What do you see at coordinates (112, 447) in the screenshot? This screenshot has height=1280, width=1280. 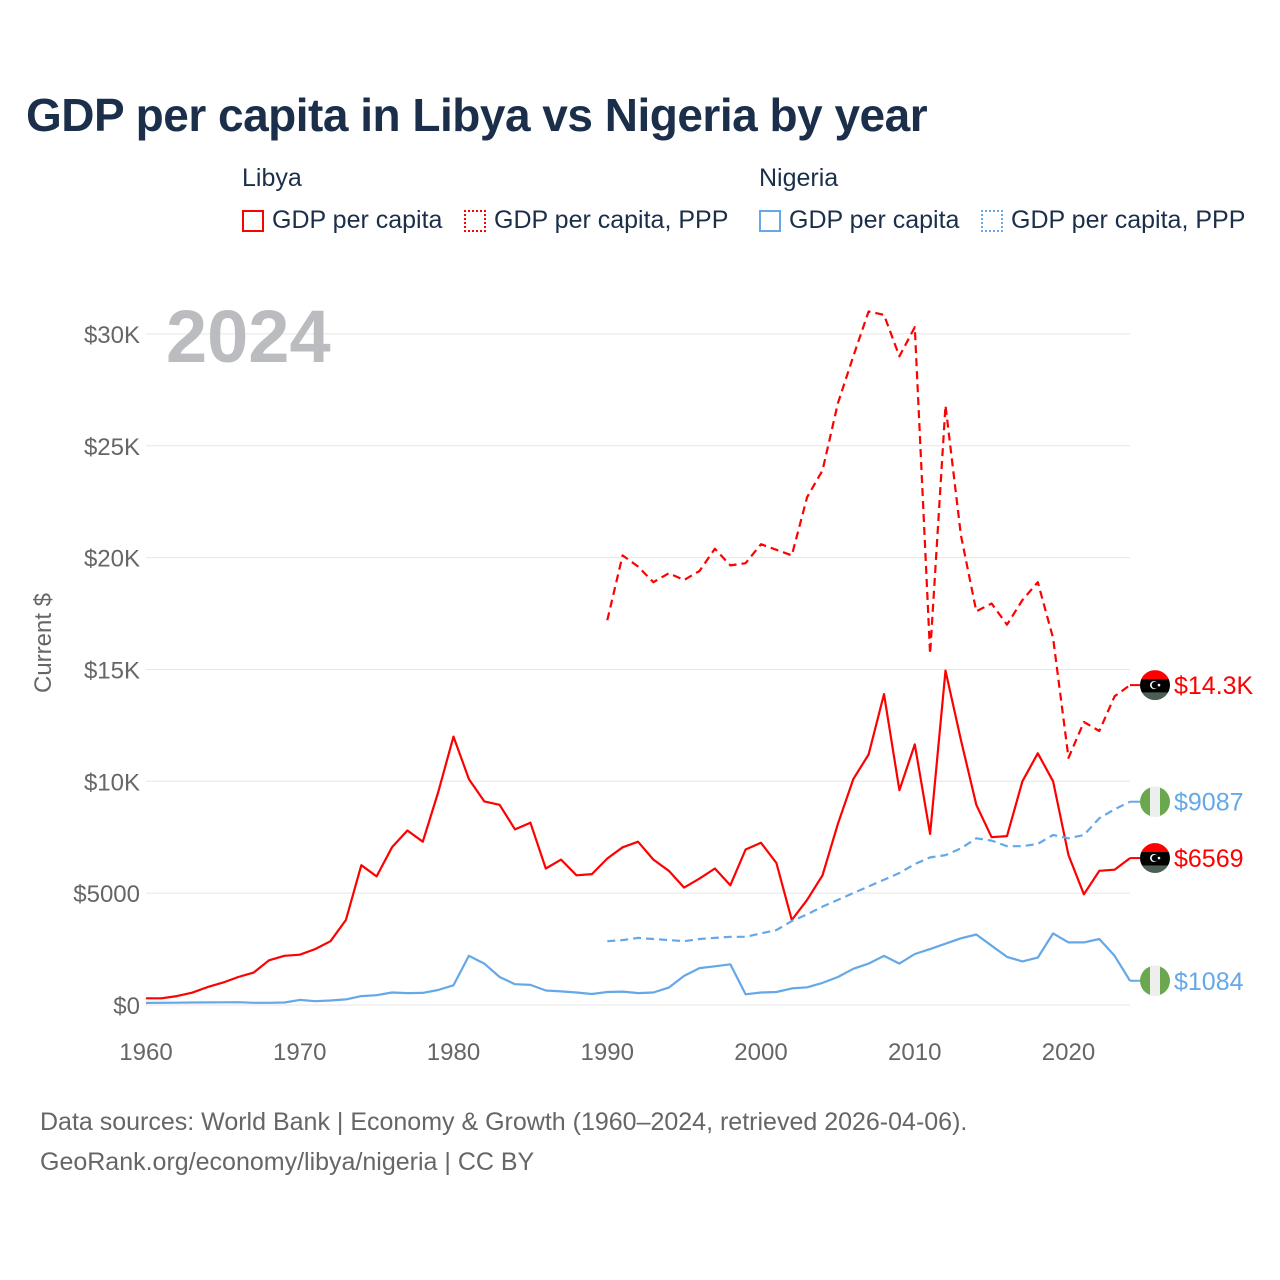 I see `y-tick-label: $25K` at bounding box center [112, 447].